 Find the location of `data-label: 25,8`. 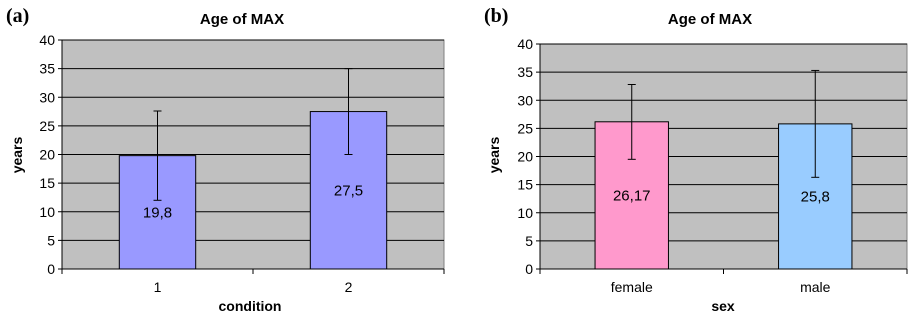

data-label: 25,8 is located at coordinates (815, 196).